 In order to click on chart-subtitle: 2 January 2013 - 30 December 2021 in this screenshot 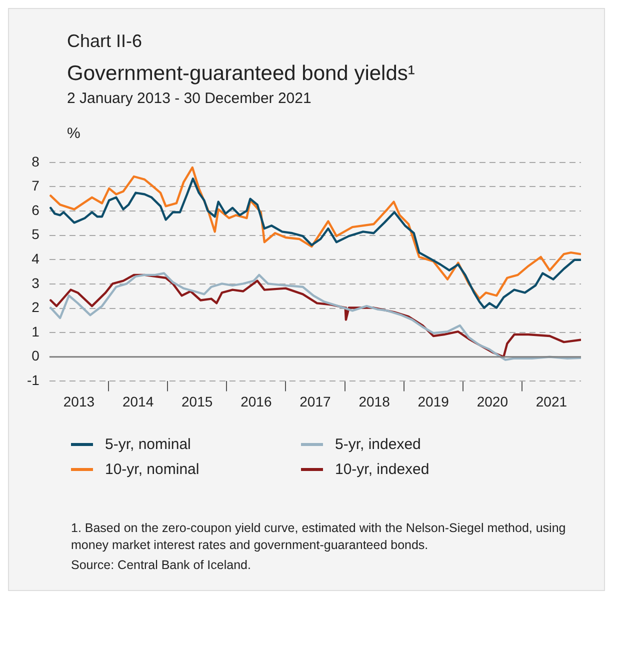, I will do `click(189, 98)`.